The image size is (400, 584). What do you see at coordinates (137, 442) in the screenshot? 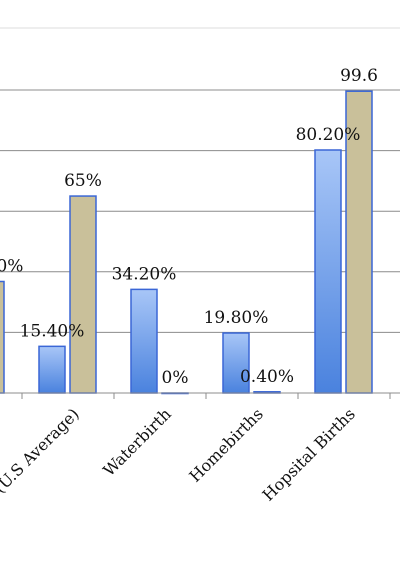
I see `x-tick-label: Waterbirth` at bounding box center [137, 442].